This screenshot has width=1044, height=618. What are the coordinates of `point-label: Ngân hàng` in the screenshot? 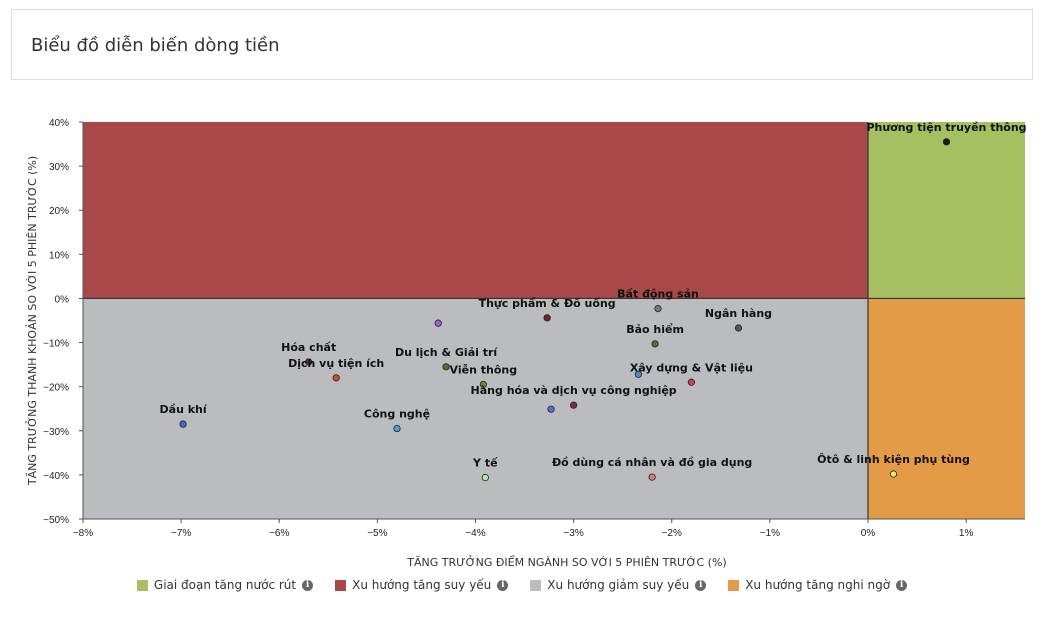 It's located at (738, 313).